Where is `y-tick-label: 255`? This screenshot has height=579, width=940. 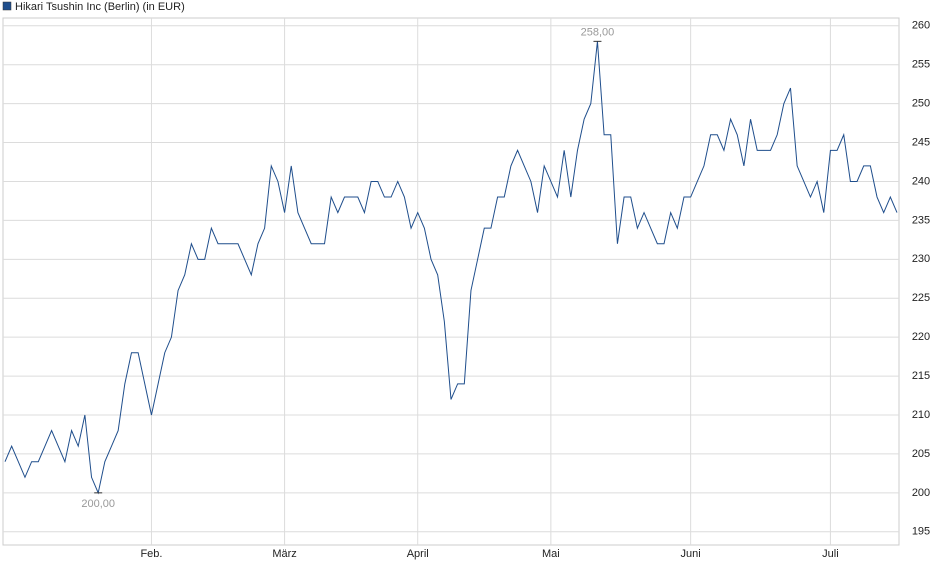 y-tick-label: 255 is located at coordinates (921, 65).